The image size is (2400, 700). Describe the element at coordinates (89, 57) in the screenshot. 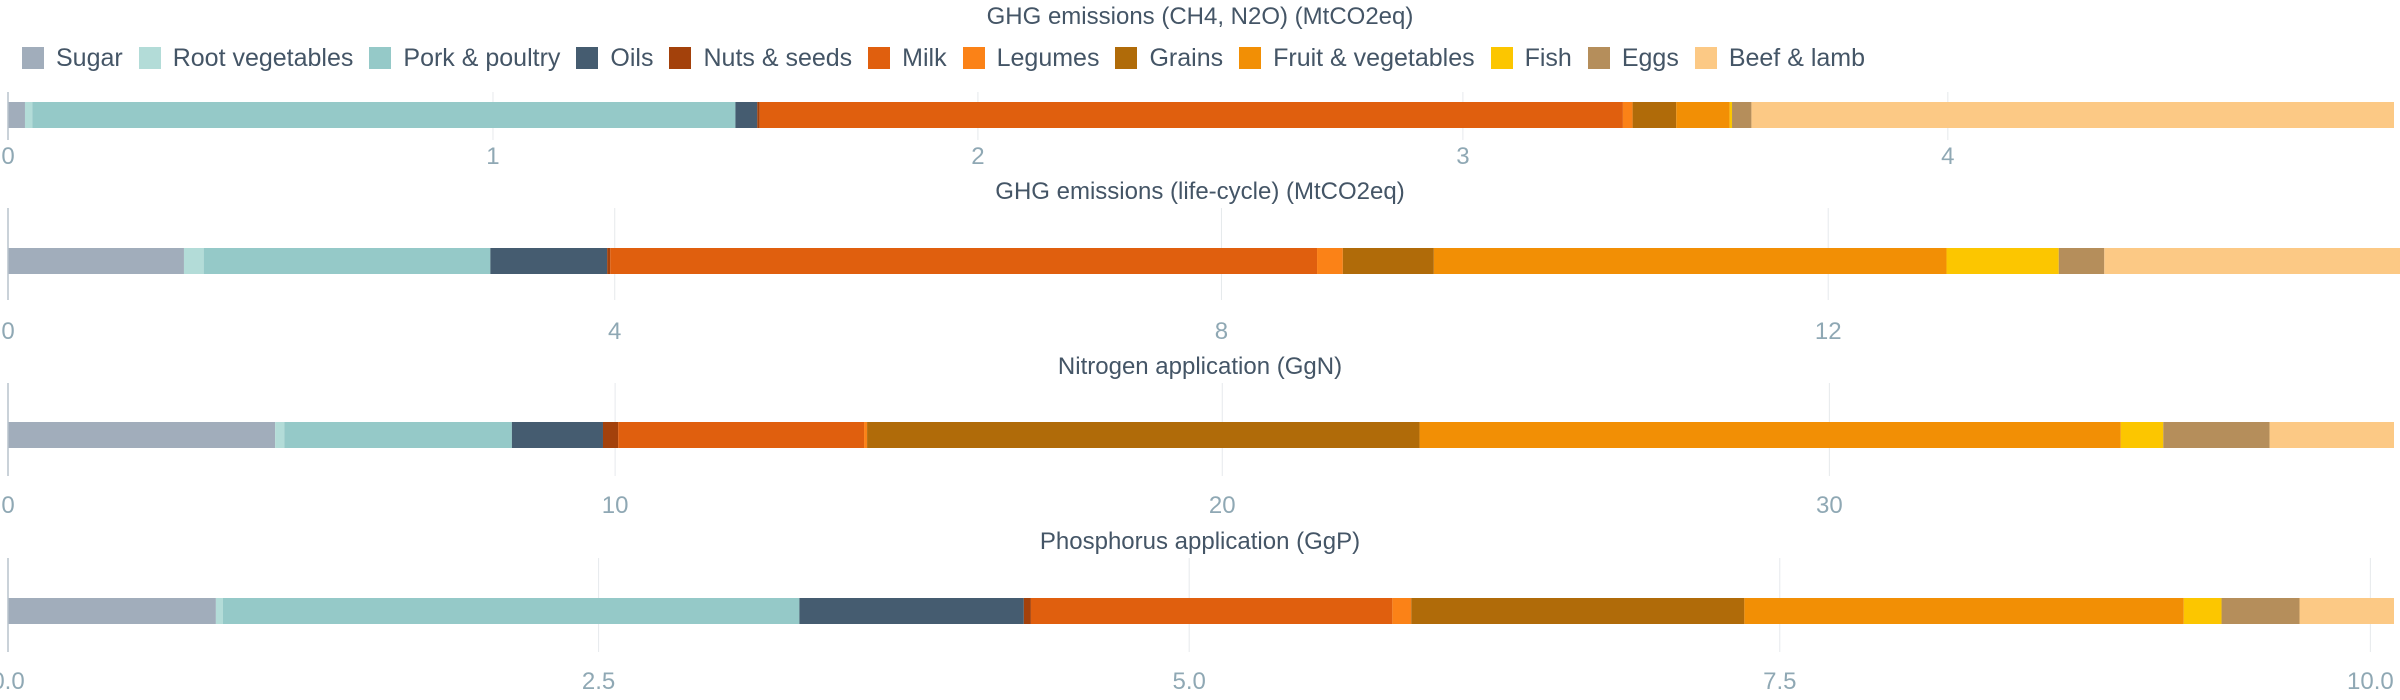

I see `legend-label: Sugar` at that location.